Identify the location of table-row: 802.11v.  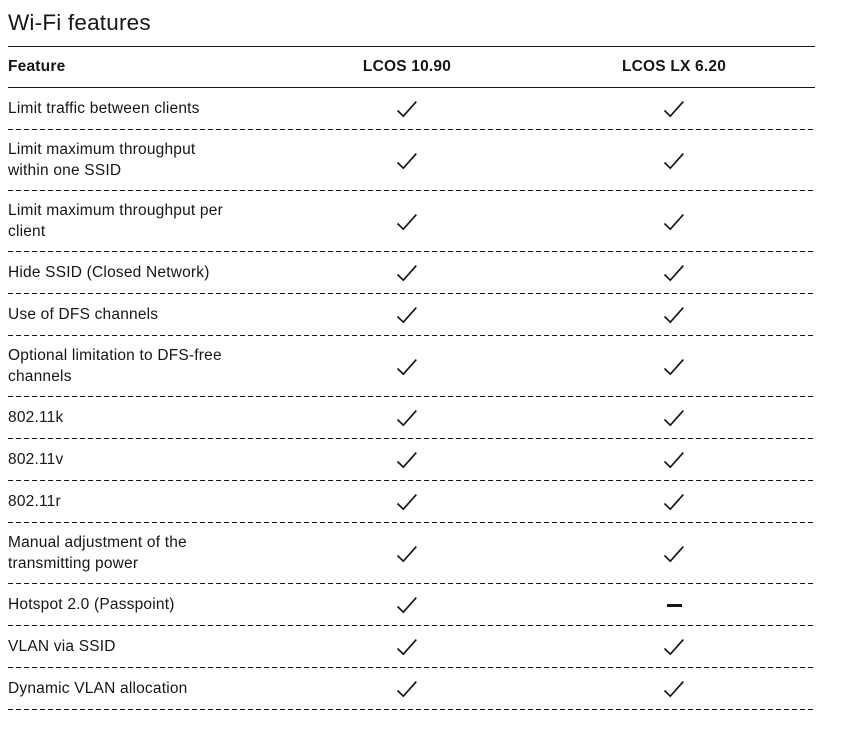
(411, 460).